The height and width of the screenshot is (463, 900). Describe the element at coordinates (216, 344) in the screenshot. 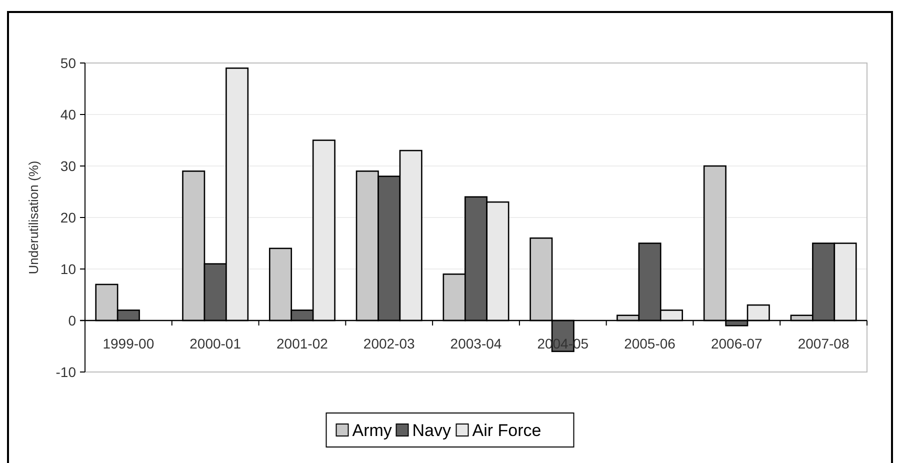

I see `x-tick-label: 2000-01` at that location.